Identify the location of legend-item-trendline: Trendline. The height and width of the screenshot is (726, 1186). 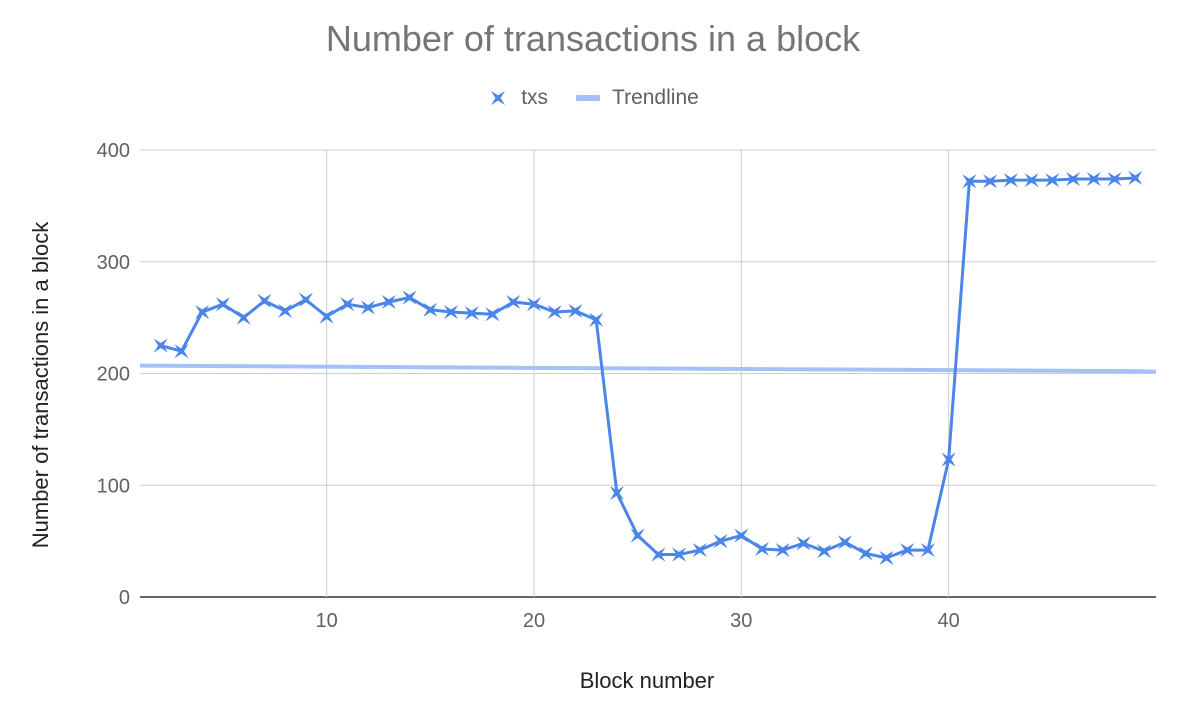
(637, 98).